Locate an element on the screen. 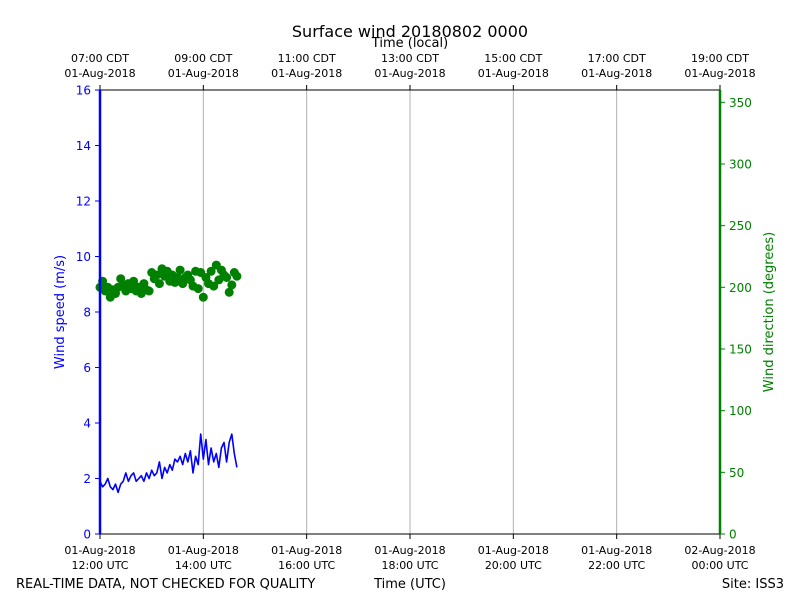 This screenshot has height=600, width=800. right-tick-label: 300 is located at coordinates (740, 165).